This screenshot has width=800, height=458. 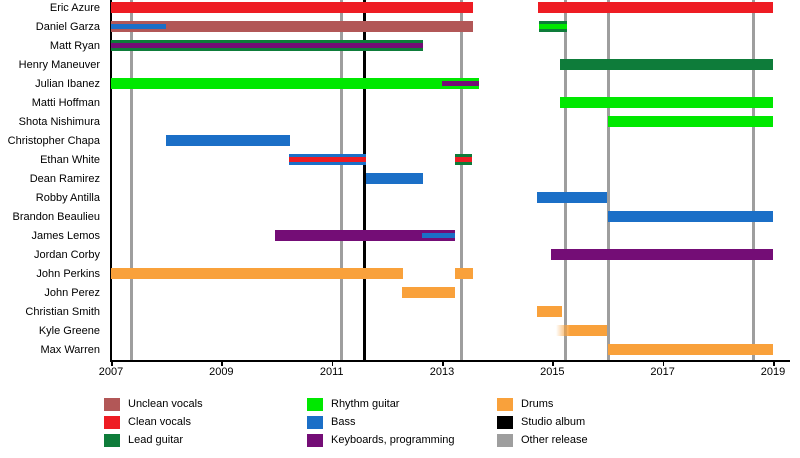 I want to click on axis-tick-label: 2015, so click(x=552, y=372).